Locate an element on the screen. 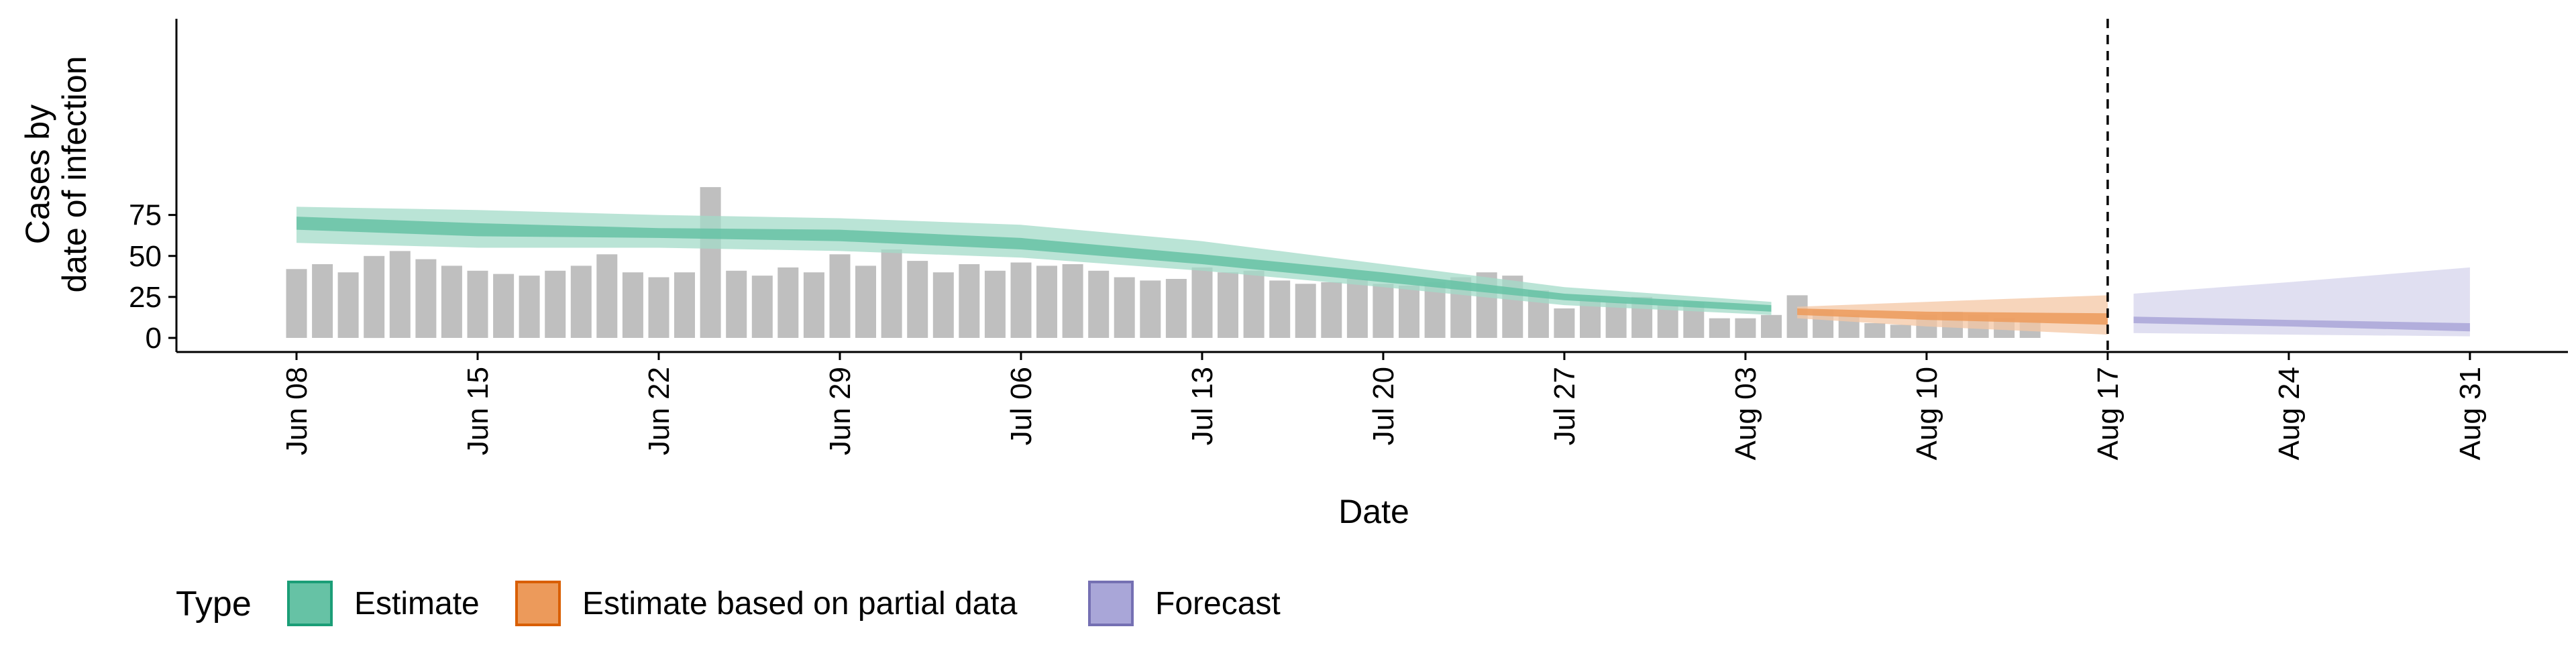  x-axis-title: Date is located at coordinates (1373, 512).